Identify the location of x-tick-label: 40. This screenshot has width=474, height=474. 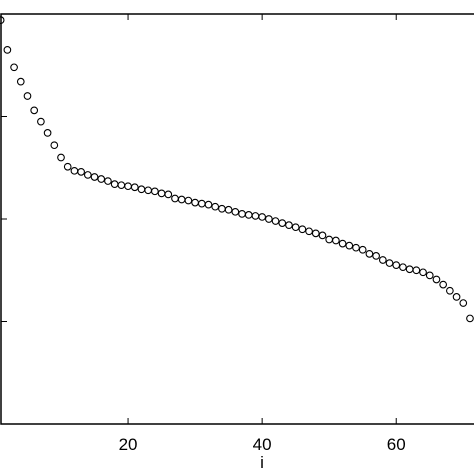
(262, 444).